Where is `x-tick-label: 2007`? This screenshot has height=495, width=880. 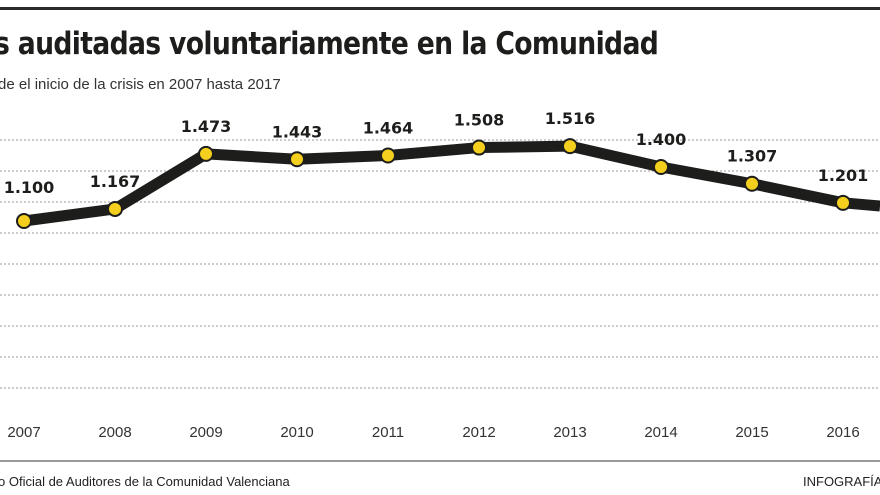
x-tick-label: 2007 is located at coordinates (23, 432).